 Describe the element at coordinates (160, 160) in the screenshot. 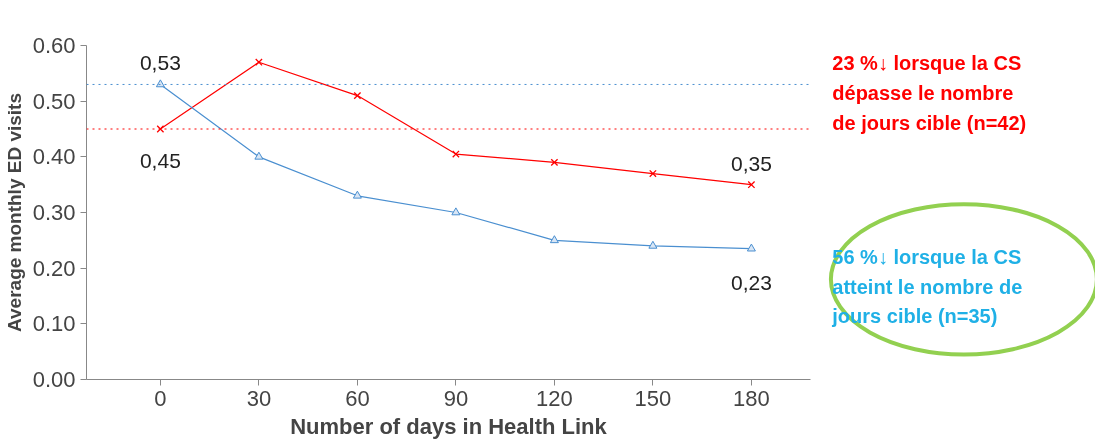

I see `annotation: 0,45` at that location.